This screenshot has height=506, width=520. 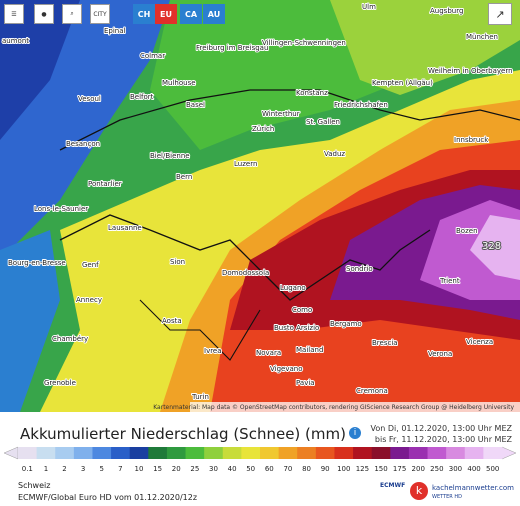 I want to click on arrow-right, so click(x=509, y=453).